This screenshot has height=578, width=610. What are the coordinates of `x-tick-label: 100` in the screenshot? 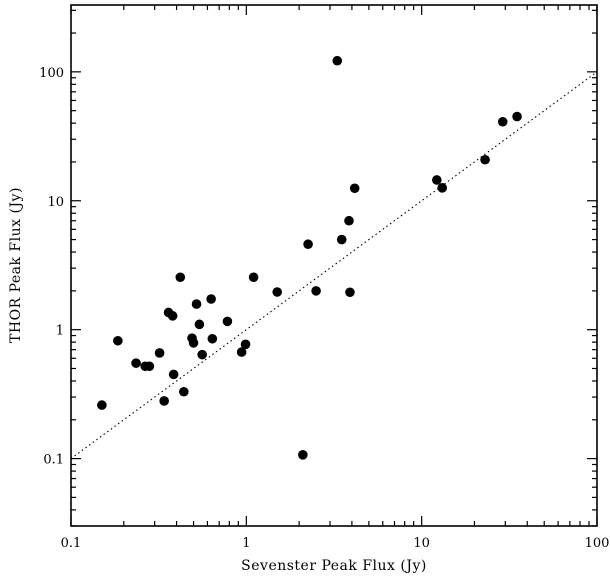 It's located at (597, 543).